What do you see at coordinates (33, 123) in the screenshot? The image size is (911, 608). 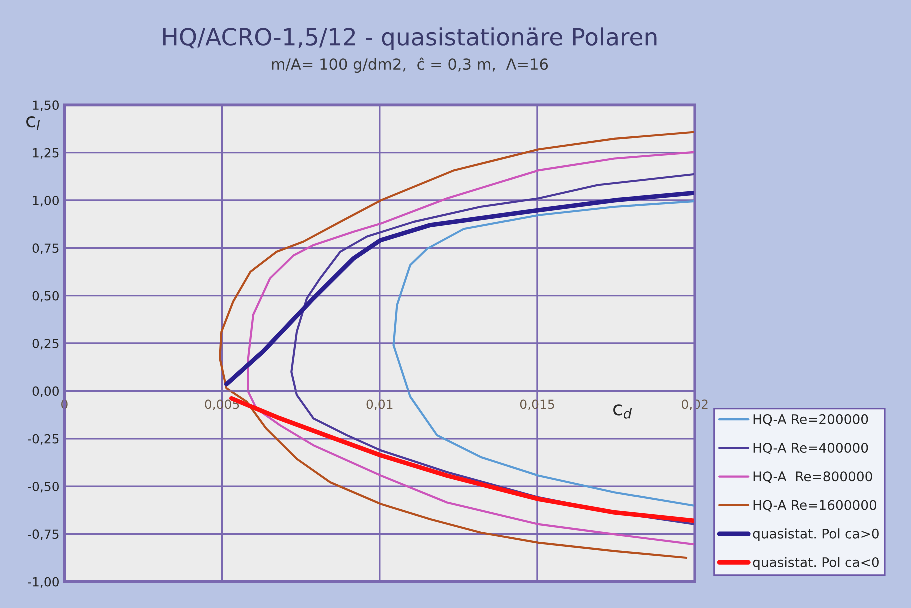 I see `y-axis-title: c$_{l}$` at bounding box center [33, 123].